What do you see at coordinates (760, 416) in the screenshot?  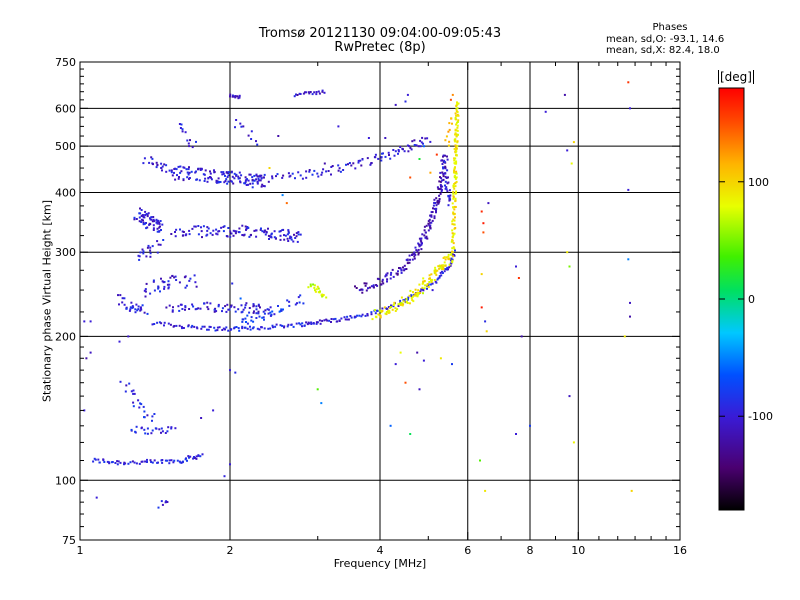 I see `colorbar-tick-label: -100` at bounding box center [760, 416].